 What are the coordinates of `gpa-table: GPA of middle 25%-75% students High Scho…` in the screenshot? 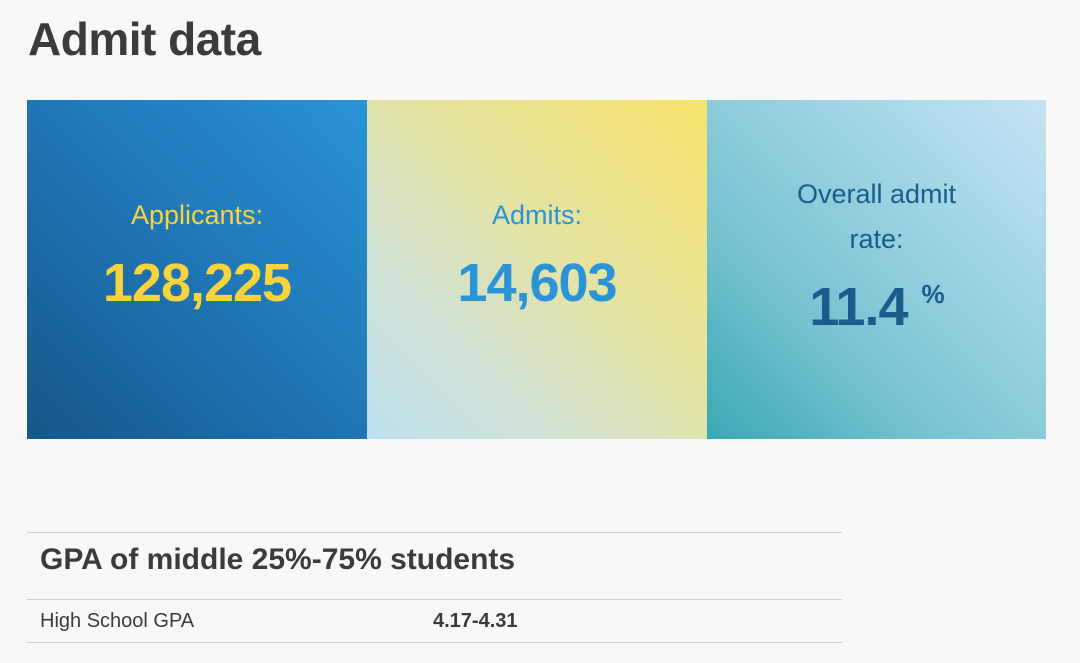 It's located at (434, 587).